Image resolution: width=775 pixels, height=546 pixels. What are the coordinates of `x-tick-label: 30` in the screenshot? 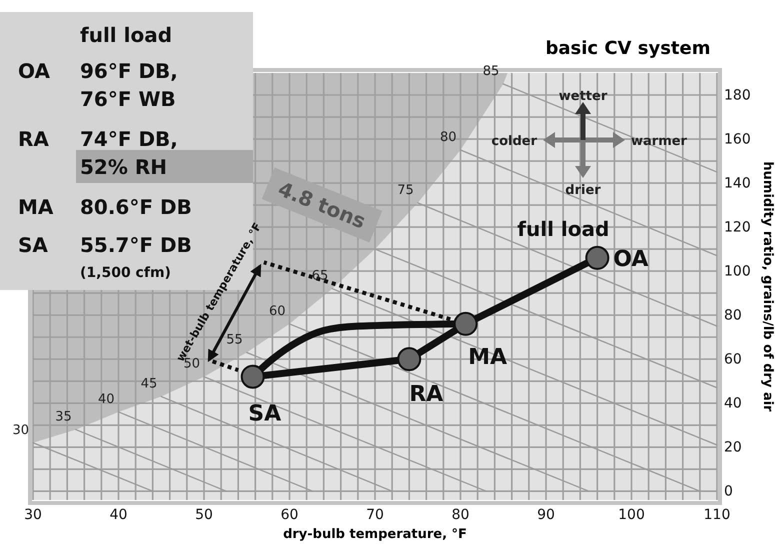 It's located at (33, 514).